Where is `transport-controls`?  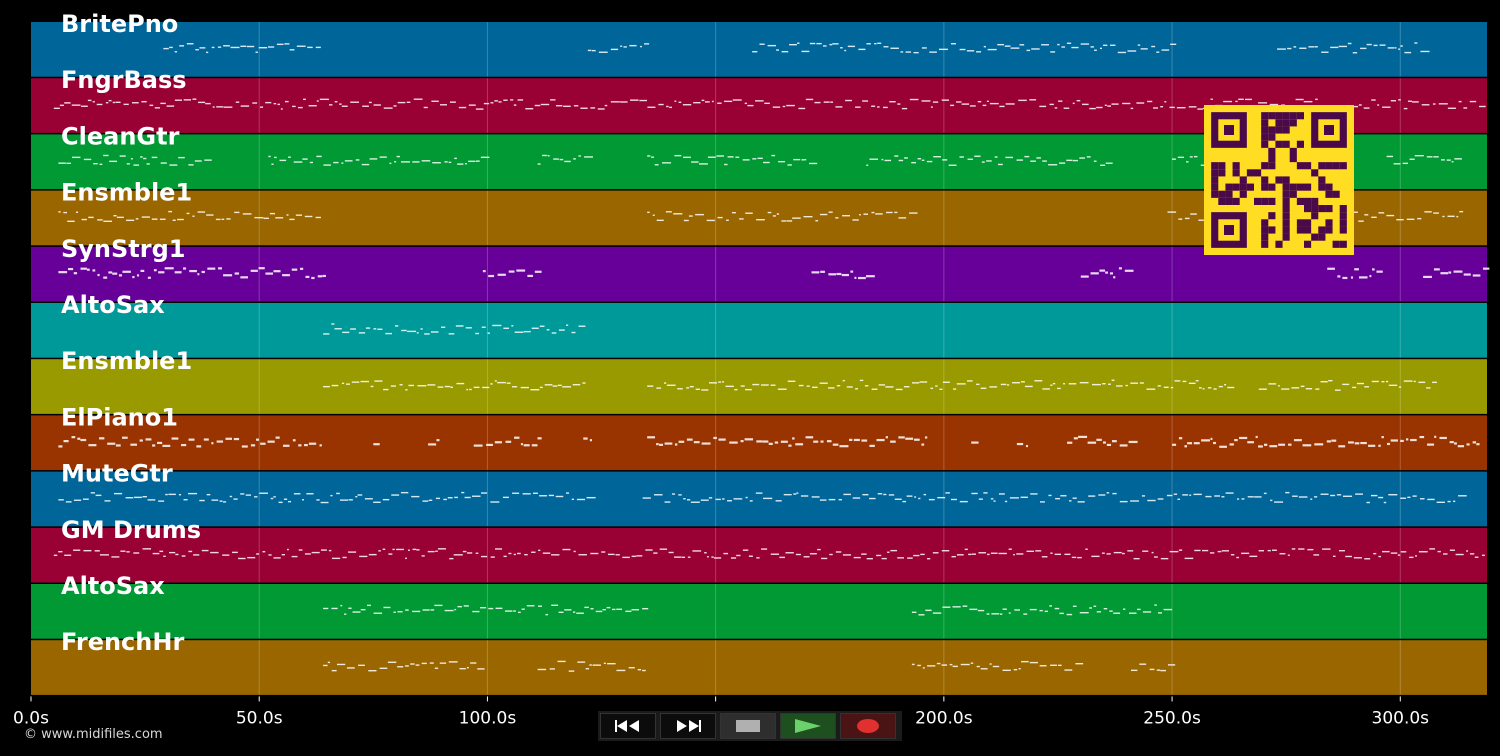
transport-controls is located at coordinates (750, 726).